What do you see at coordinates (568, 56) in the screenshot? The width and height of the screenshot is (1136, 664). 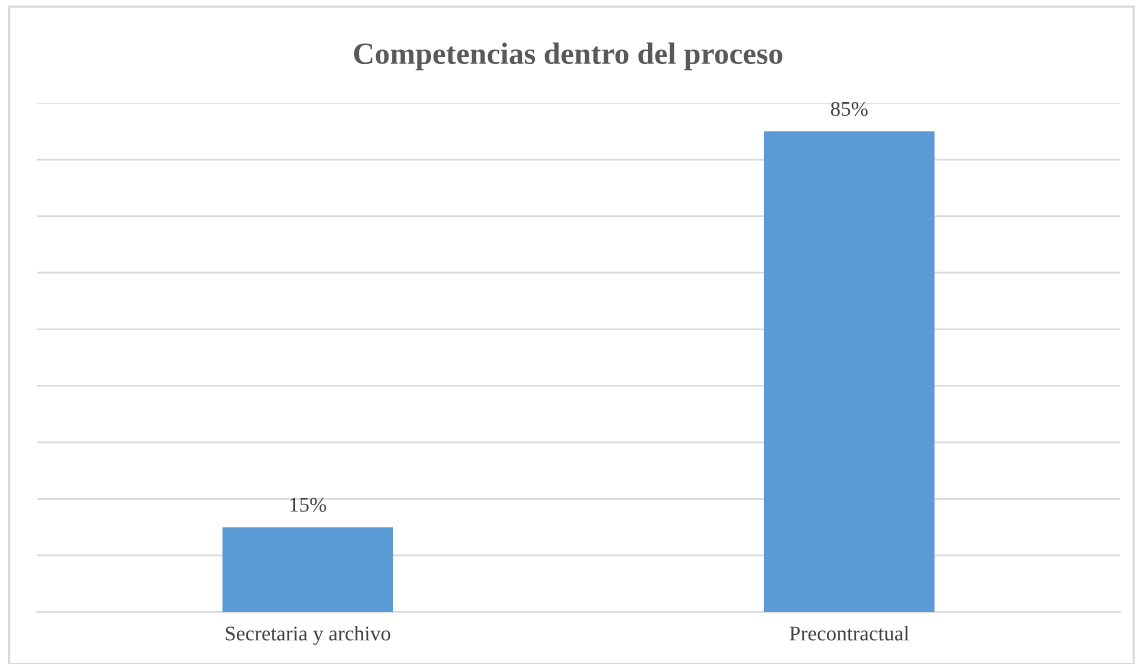 I see `chart-title: Competencias dentro del proceso` at bounding box center [568, 56].